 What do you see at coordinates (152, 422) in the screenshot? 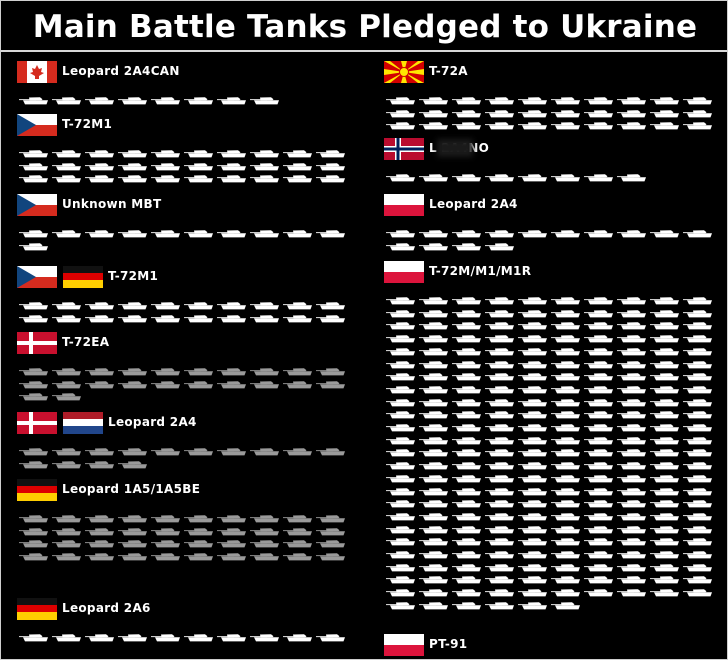
I see `group-label: Leopard 2A4` at bounding box center [152, 422].